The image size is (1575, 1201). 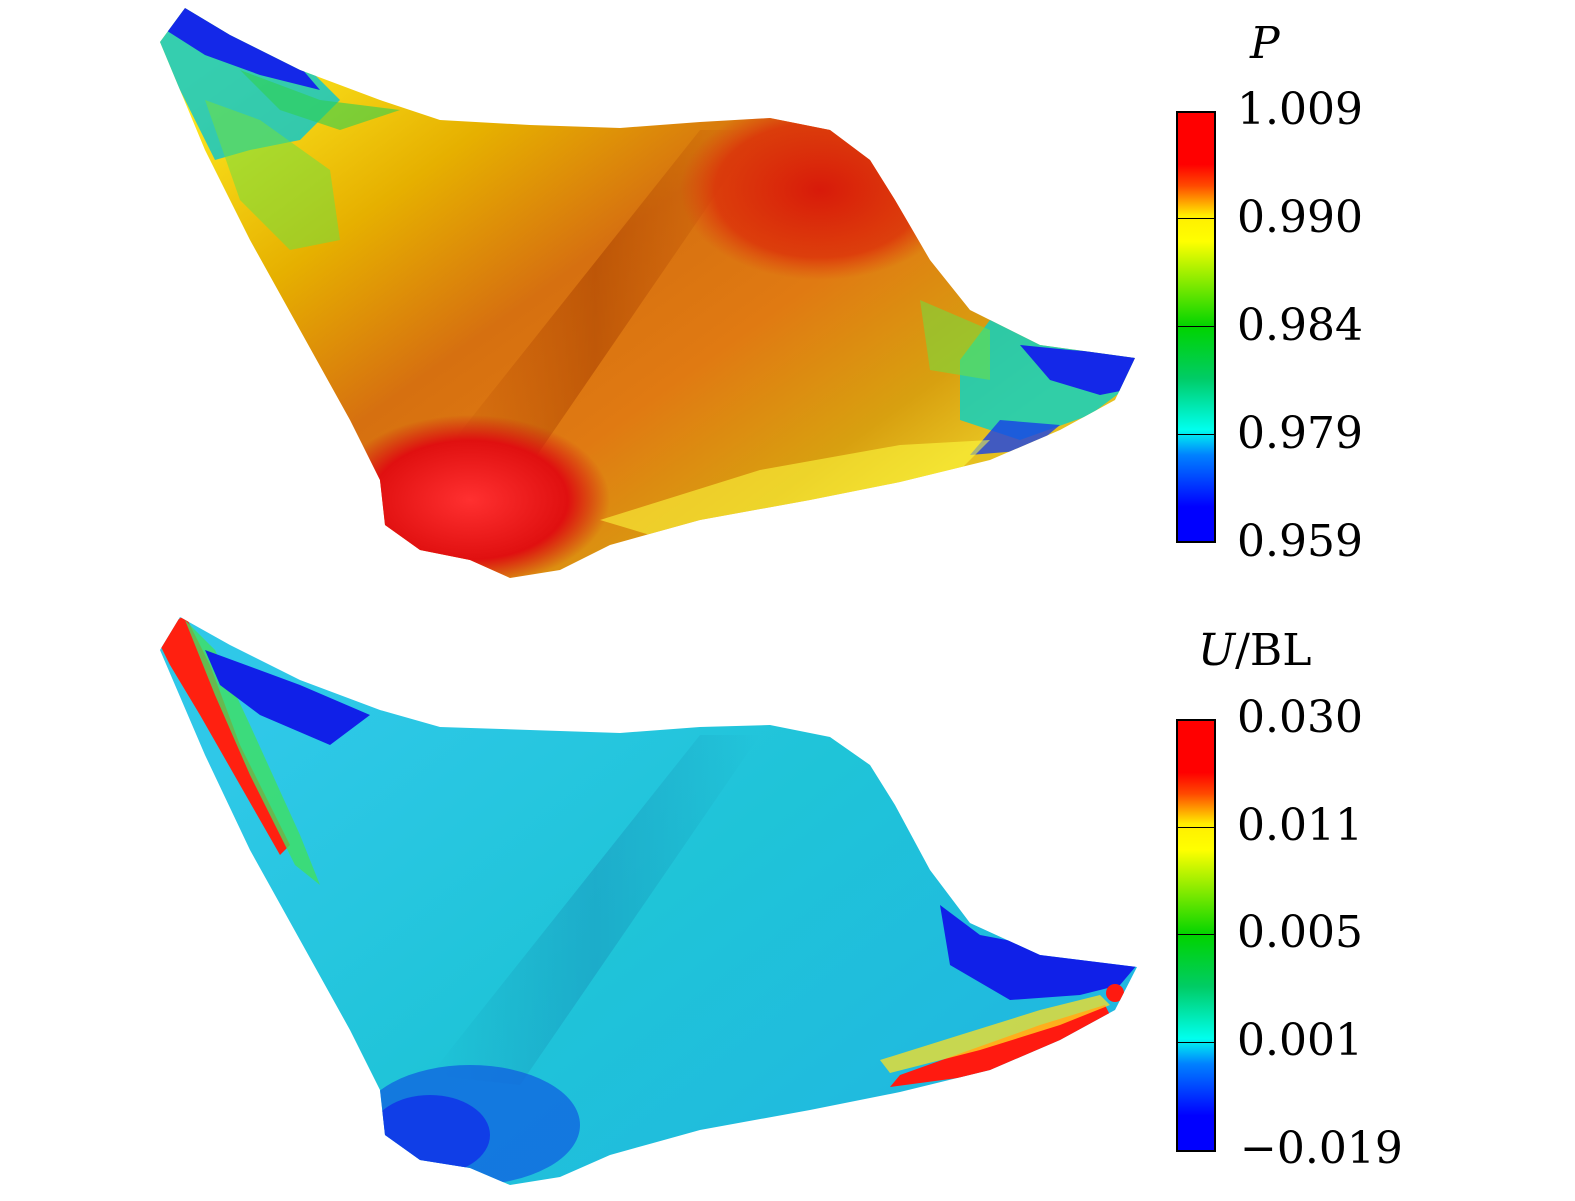 I want to click on velocity-colorbar-title: U/BL, so click(x=1254, y=650).